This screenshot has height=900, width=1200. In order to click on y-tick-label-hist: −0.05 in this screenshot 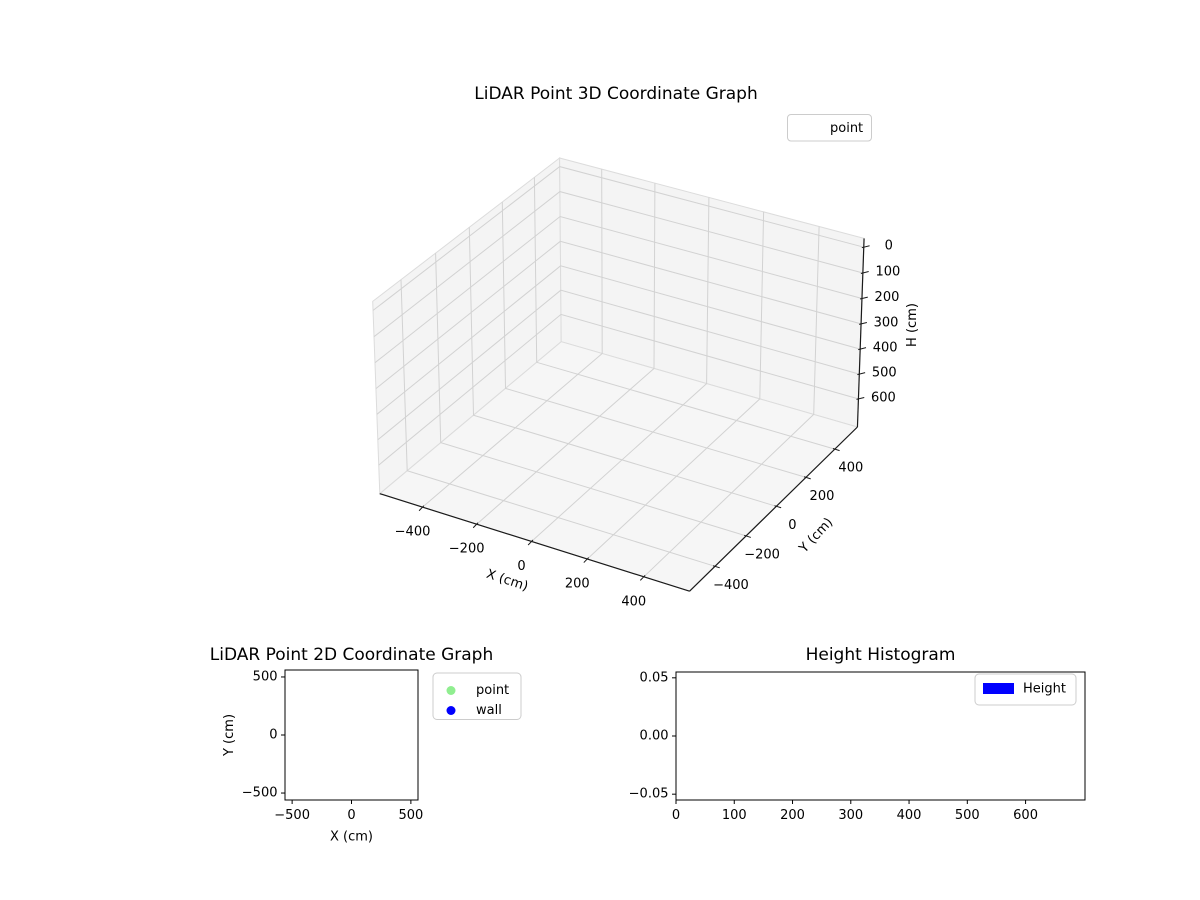, I will do `click(649, 794)`.